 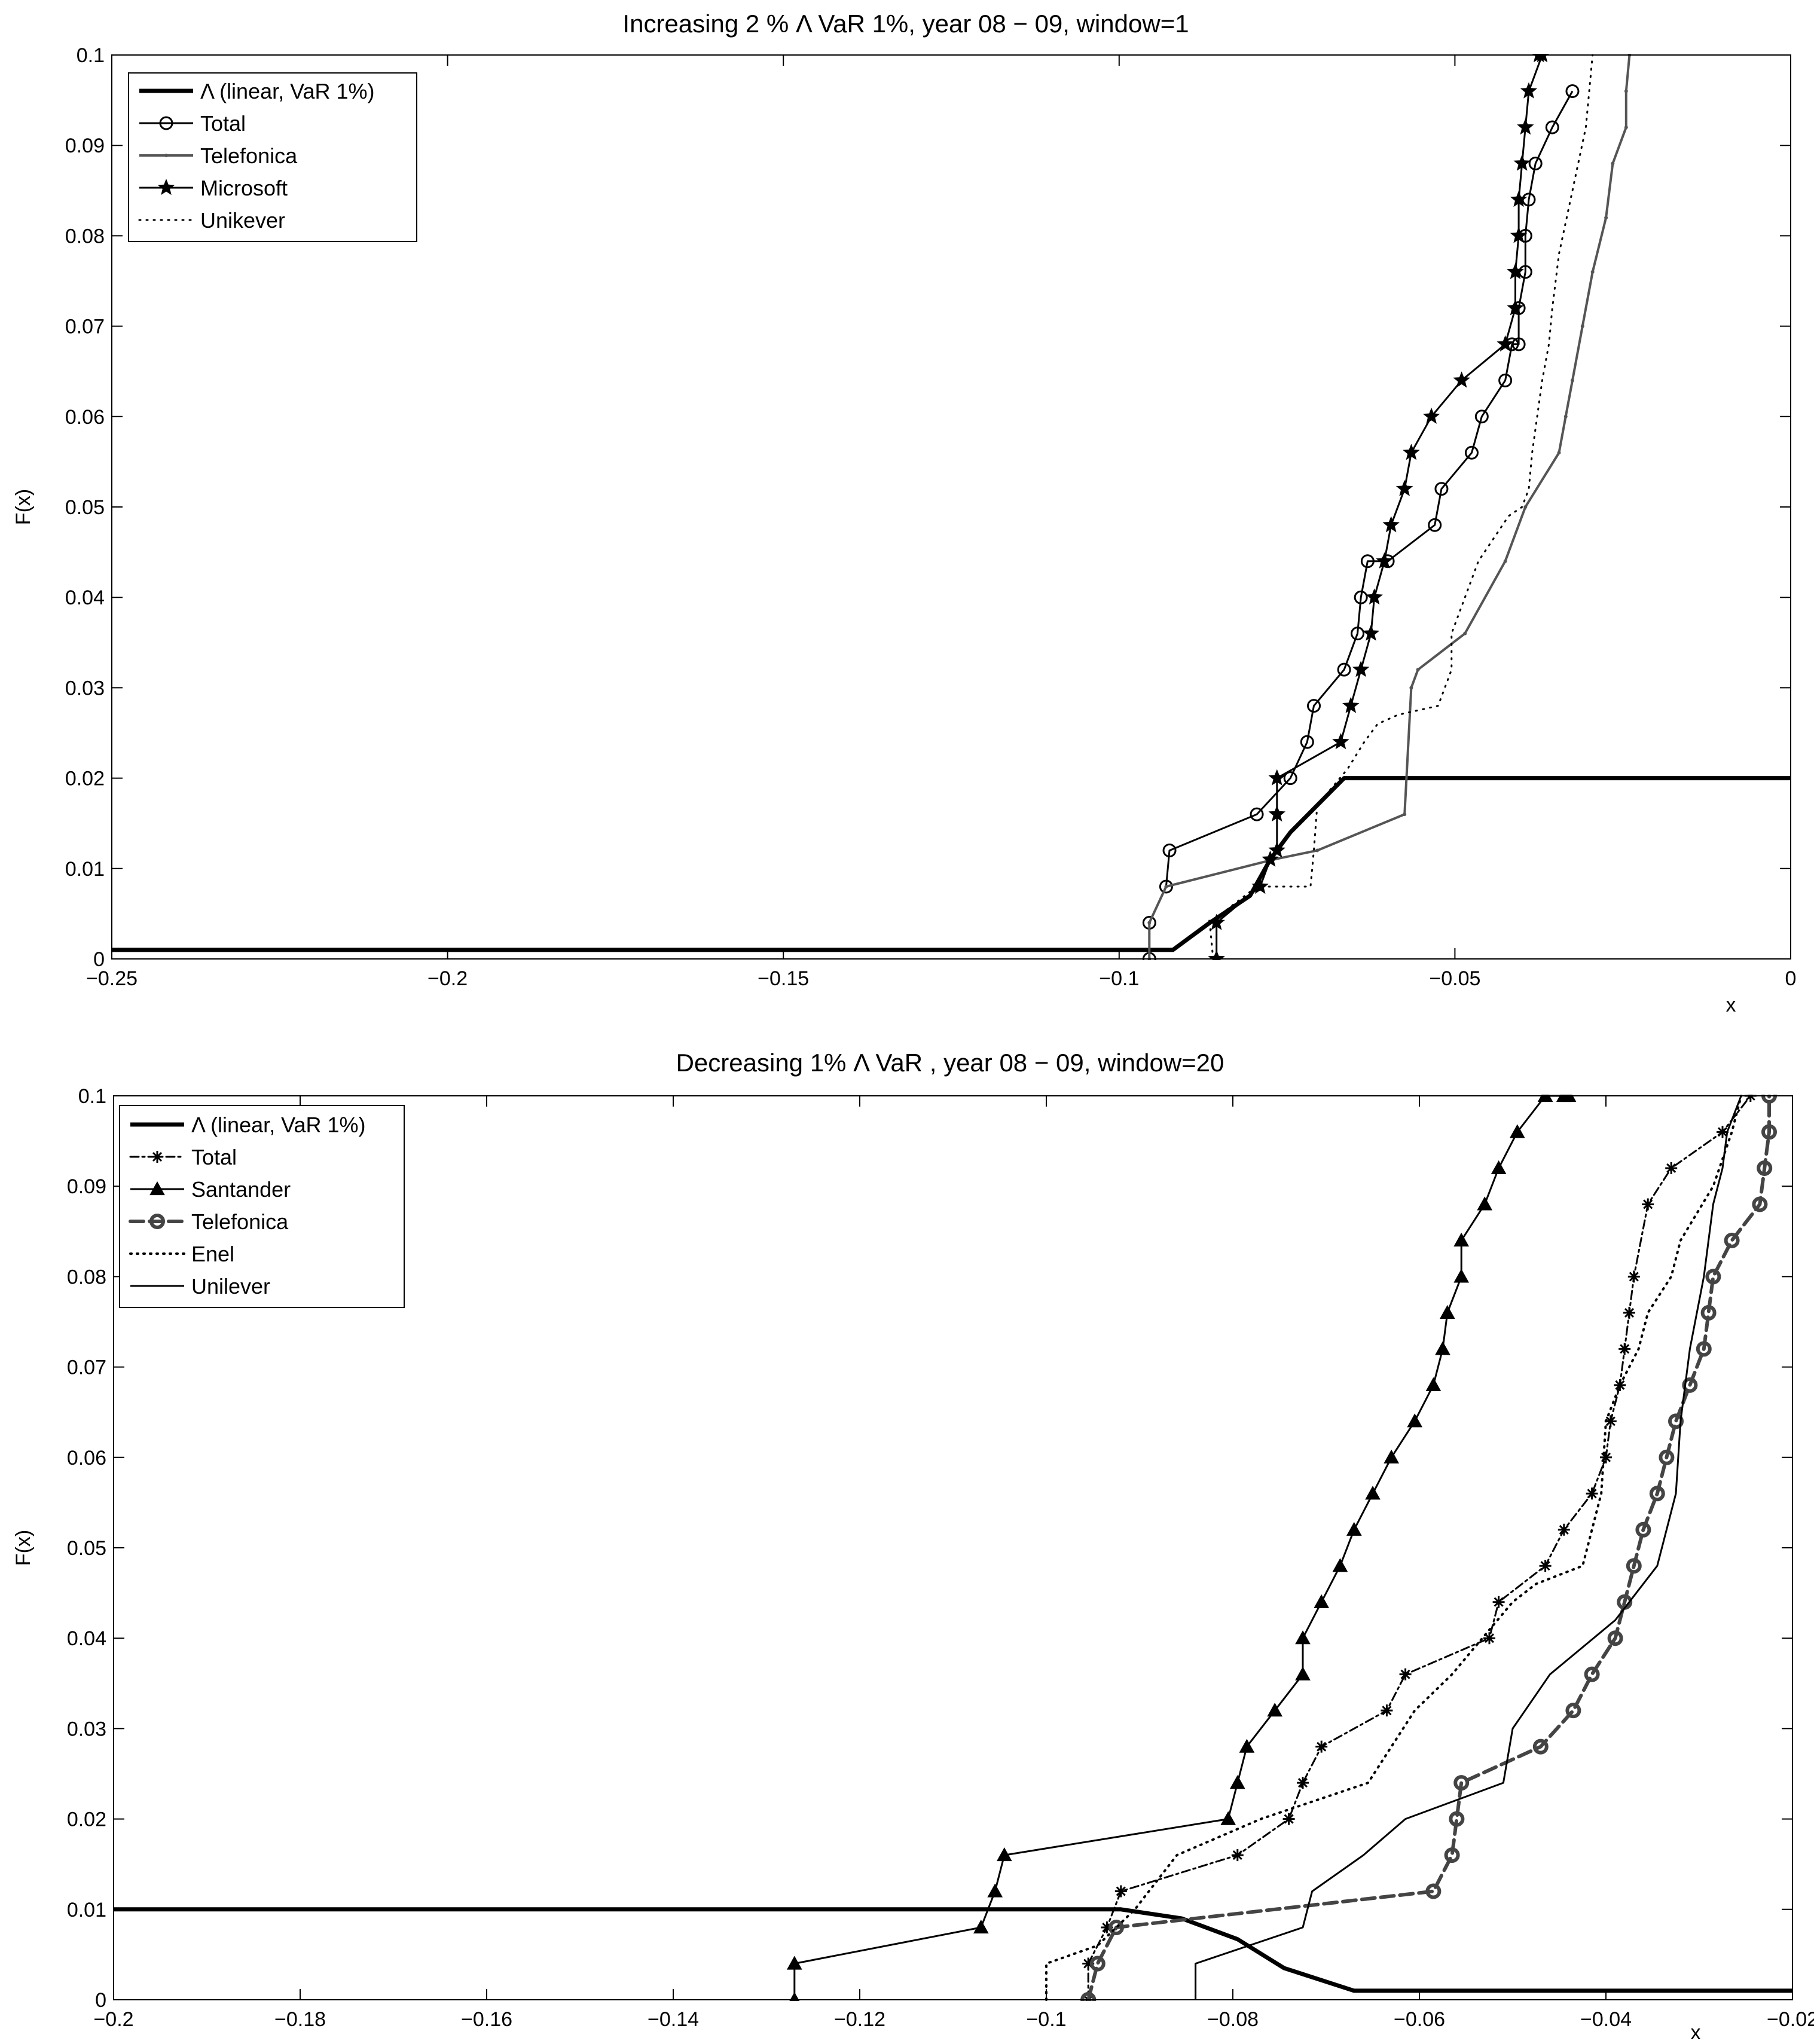 I want to click on x-tick-label: −0.02, so click(x=1790, y=2019).